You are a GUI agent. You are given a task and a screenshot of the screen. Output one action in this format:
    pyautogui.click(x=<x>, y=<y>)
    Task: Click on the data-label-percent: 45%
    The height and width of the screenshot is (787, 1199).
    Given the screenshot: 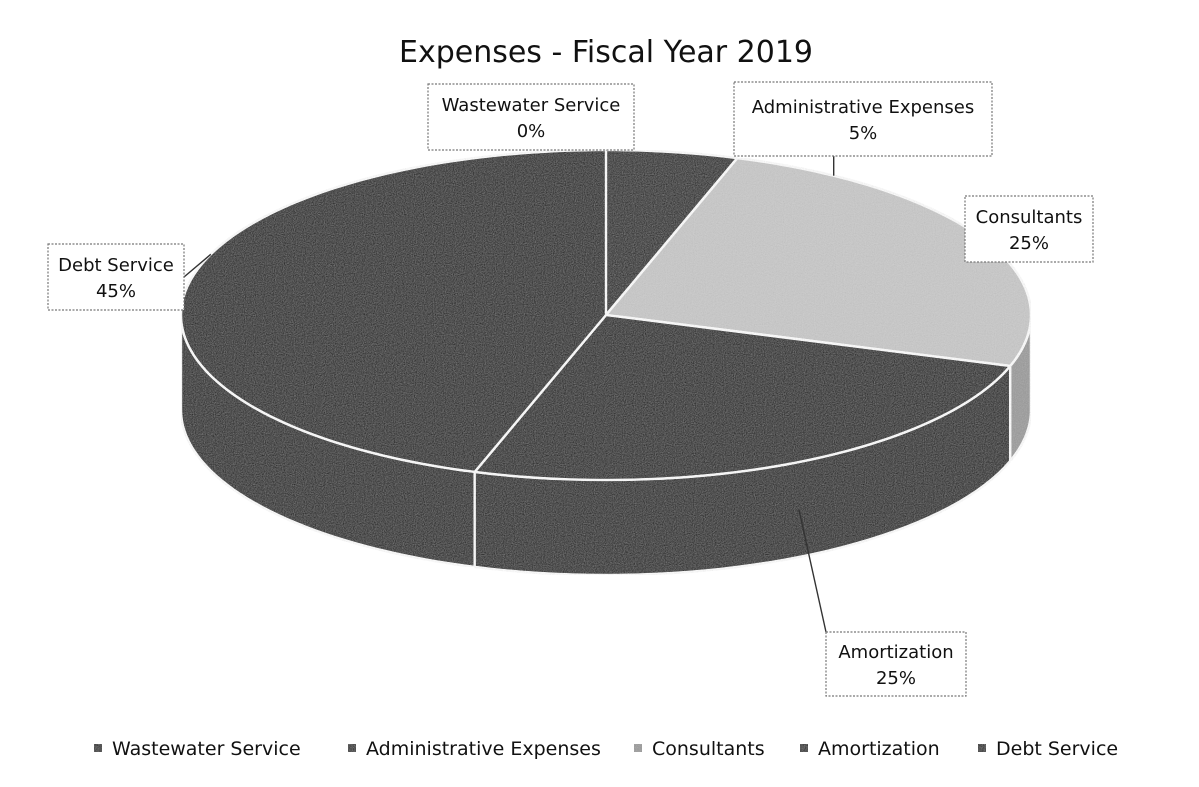 What is the action you would take?
    pyautogui.click(x=116, y=291)
    